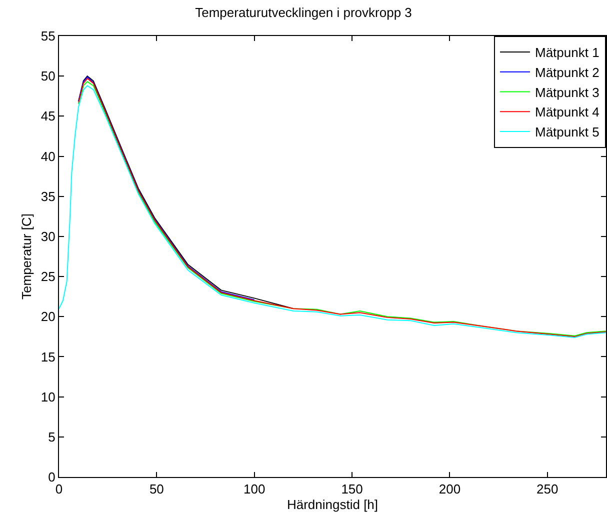  I want to click on legend-label: Mätpunkt 5, so click(567, 132).